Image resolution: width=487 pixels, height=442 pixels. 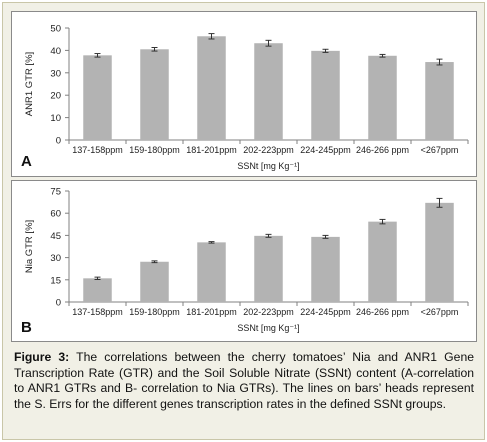 What do you see at coordinates (26, 327) in the screenshot?
I see `chart-b-panel-letter: B` at bounding box center [26, 327].